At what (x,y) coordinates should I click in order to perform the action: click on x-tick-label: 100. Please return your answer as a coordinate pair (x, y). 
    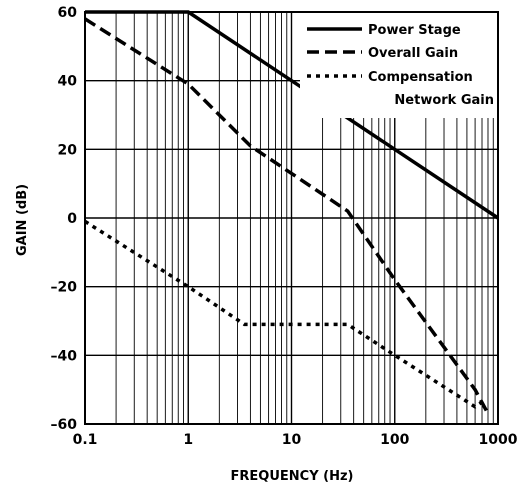
    Looking at the image, I should click on (394, 440).